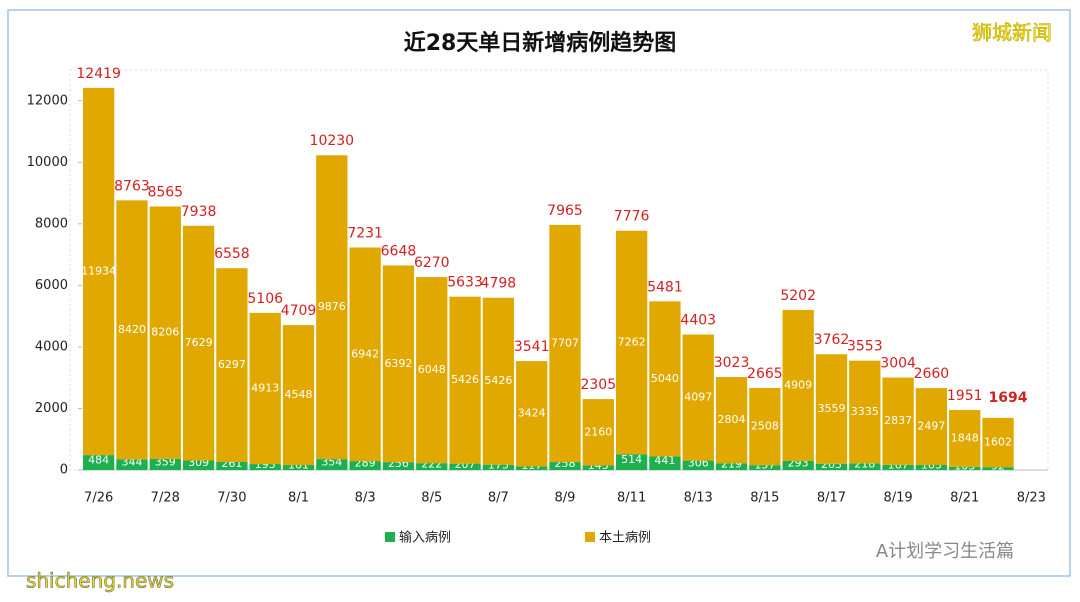 This screenshot has width=1080, height=602. I want to click on y-tick-label: 8000, so click(51, 223).